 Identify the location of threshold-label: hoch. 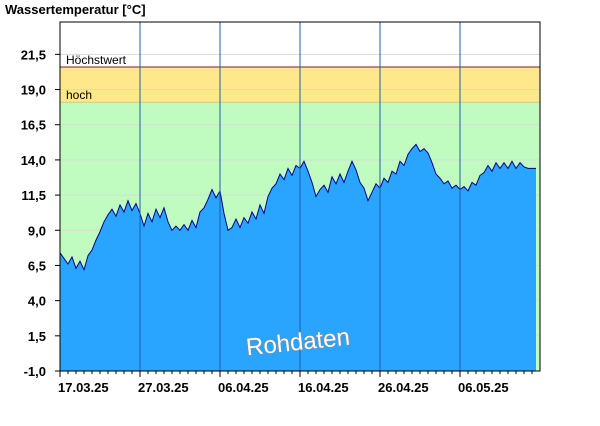
(79, 95).